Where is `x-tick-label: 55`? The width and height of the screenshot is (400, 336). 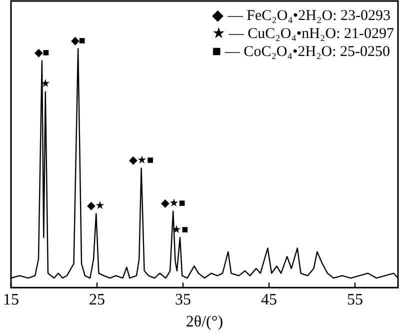 x-tick-label: 55 is located at coordinates (355, 299).